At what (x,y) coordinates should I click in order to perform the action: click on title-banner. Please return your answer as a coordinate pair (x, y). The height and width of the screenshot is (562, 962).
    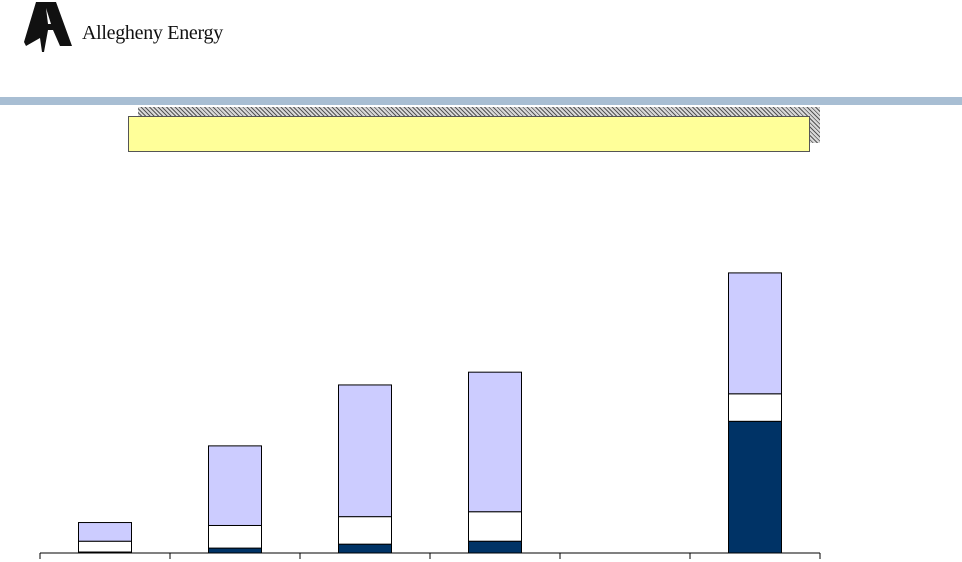
    Looking at the image, I should click on (469, 134).